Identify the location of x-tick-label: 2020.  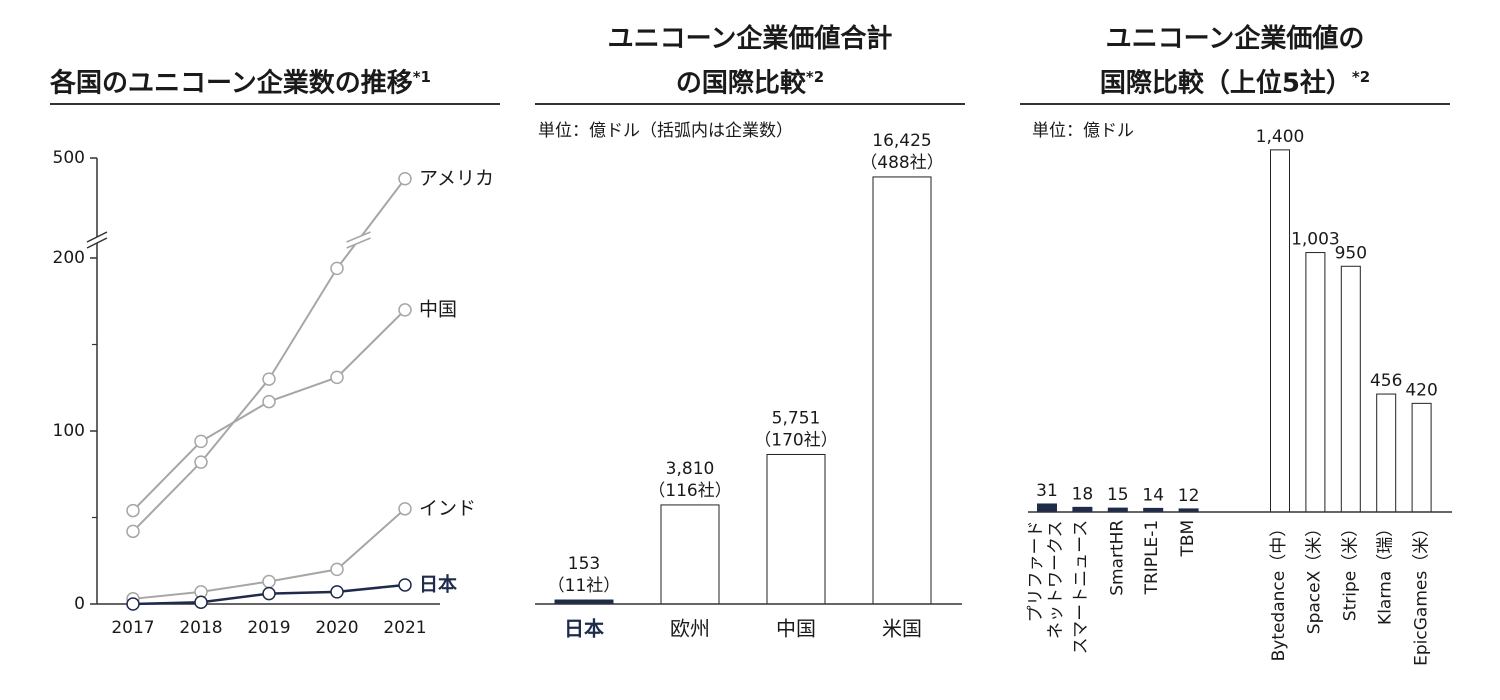
(336, 628).